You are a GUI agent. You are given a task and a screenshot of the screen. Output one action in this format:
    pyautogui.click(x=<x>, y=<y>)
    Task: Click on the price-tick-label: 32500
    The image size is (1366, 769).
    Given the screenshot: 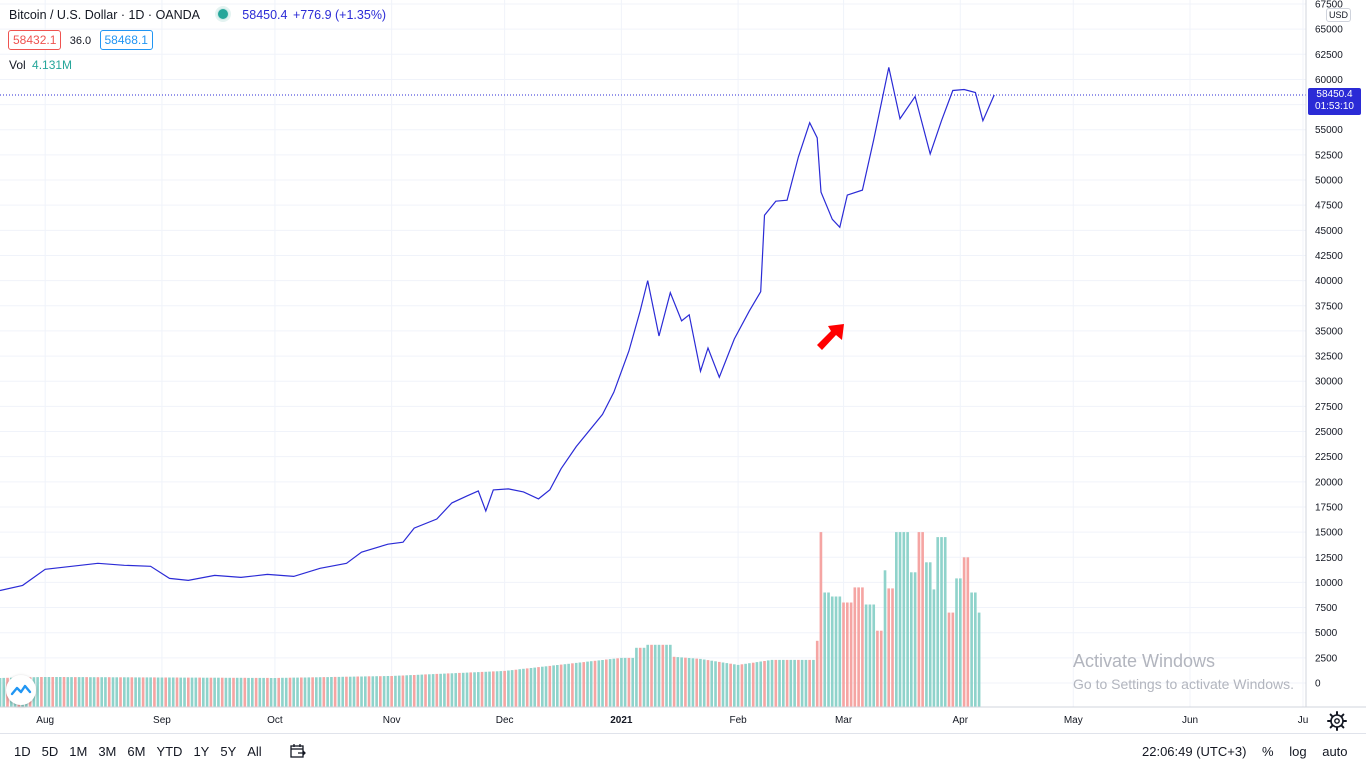 What is the action you would take?
    pyautogui.click(x=1329, y=357)
    